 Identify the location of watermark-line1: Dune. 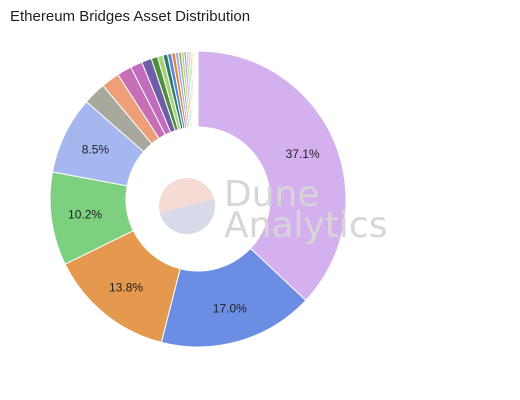
(272, 194).